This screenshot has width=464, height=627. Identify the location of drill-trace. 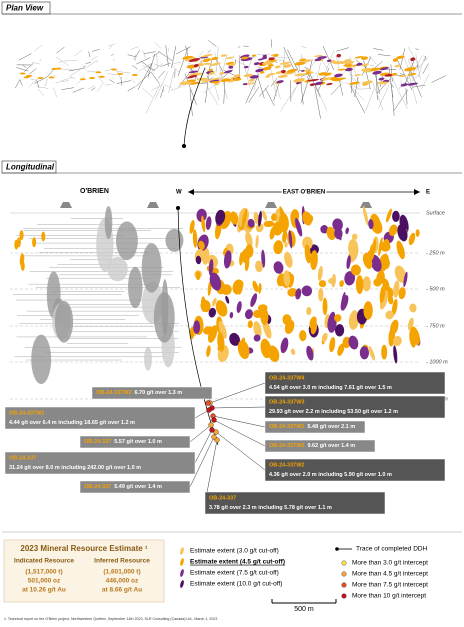
(198, 326).